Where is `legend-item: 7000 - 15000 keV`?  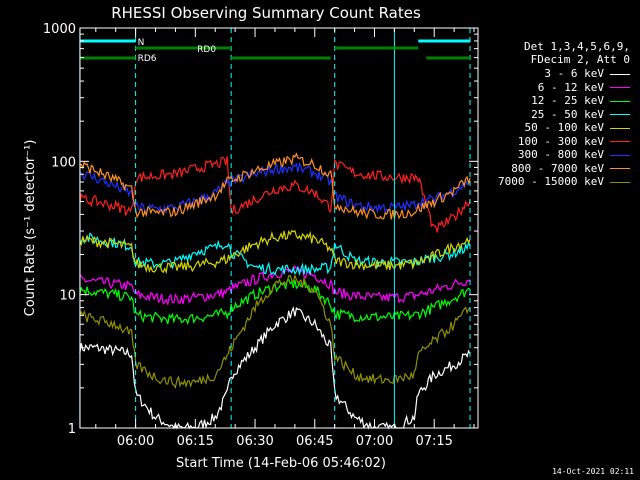 legend-item: 7000 - 15000 keV is located at coordinates (564, 181).